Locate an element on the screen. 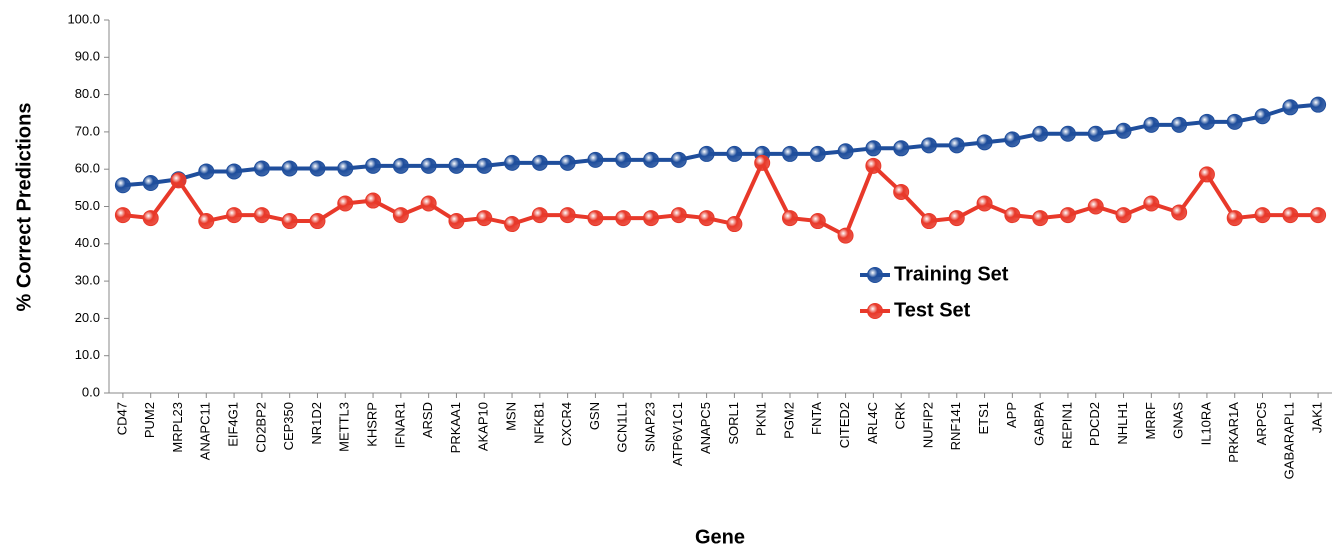  x-tick-label: EIF4G1 is located at coordinates (233, 424).